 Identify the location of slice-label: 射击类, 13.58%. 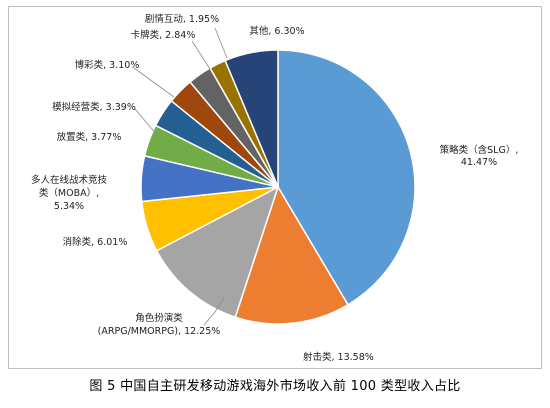
(338, 357).